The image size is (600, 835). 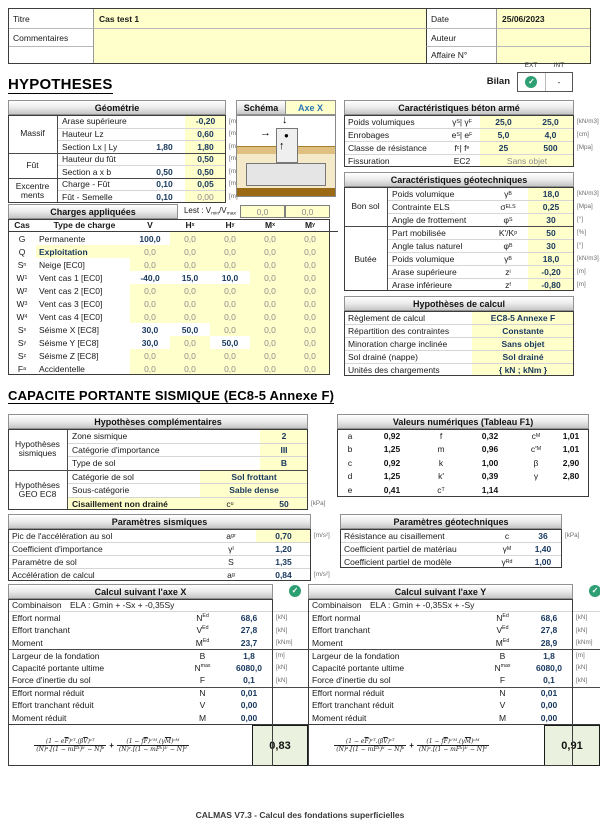 What do you see at coordinates (284, 463) in the screenshot?
I see `value-cell: B` at bounding box center [284, 463].